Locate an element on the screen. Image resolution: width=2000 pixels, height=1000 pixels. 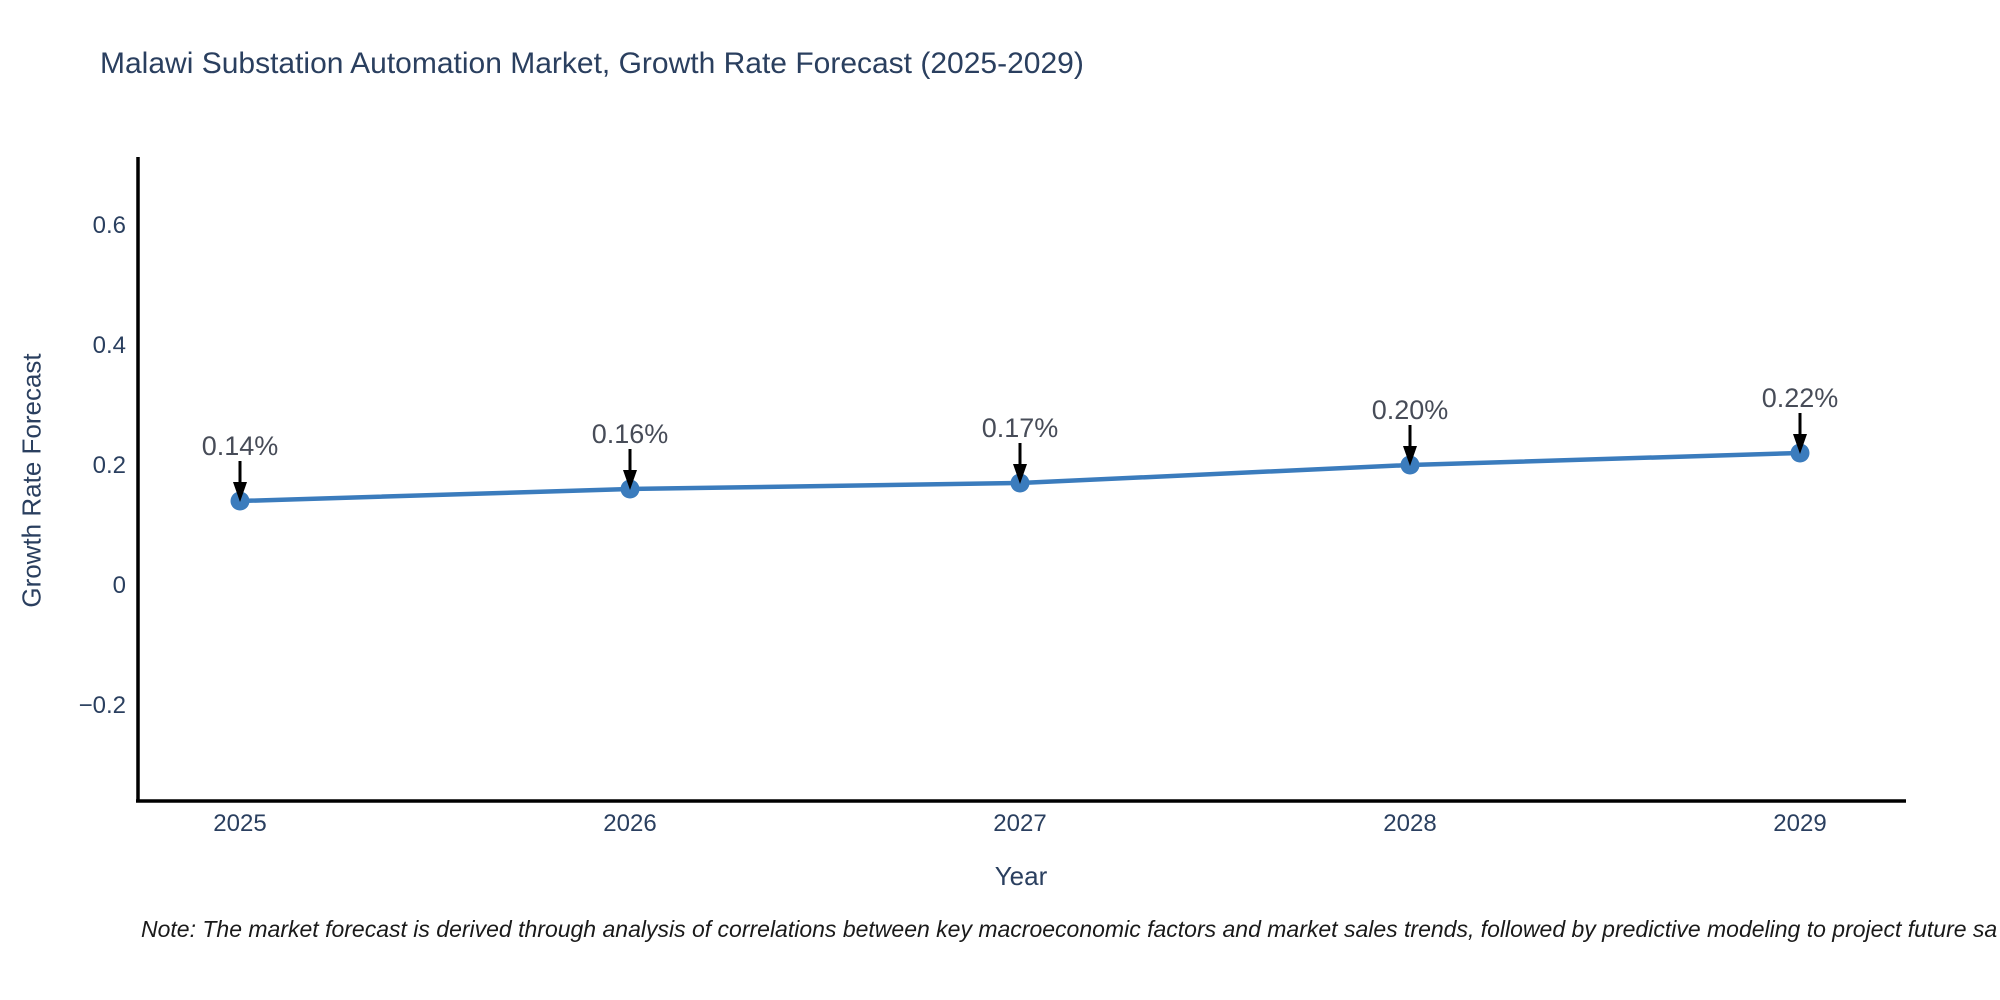
x-tick-label: 2028 is located at coordinates (1409, 823).